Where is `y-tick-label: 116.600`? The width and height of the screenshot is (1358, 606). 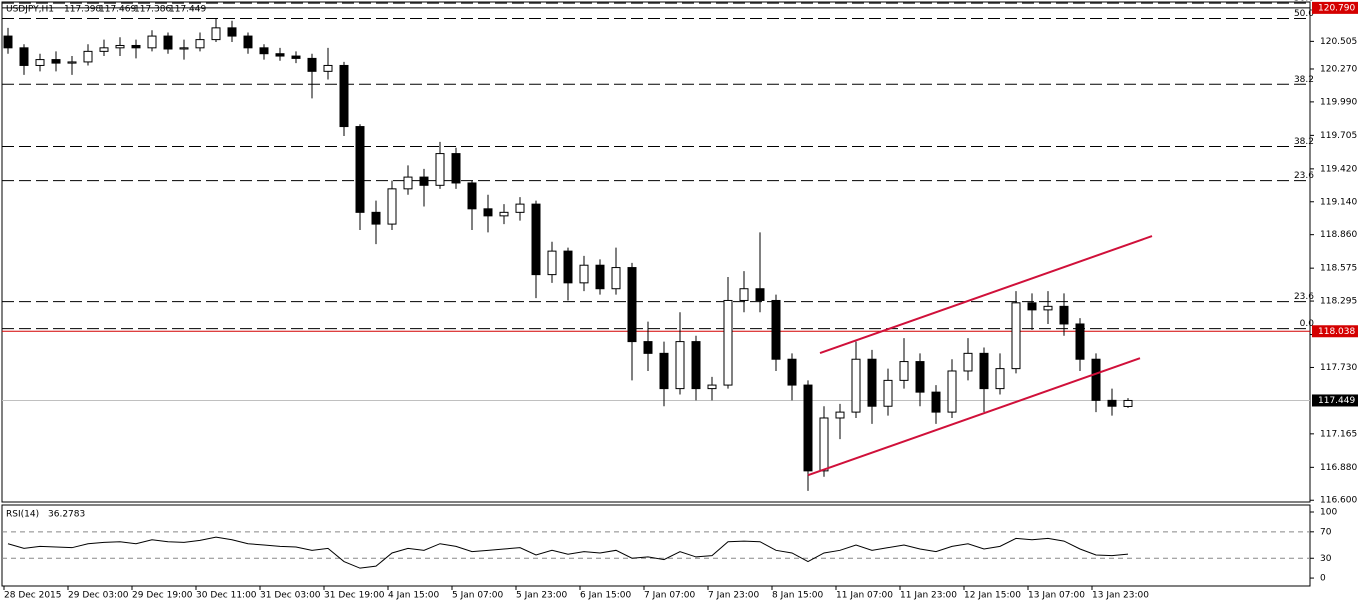
y-tick-label: 116.600 is located at coordinates (1338, 501).